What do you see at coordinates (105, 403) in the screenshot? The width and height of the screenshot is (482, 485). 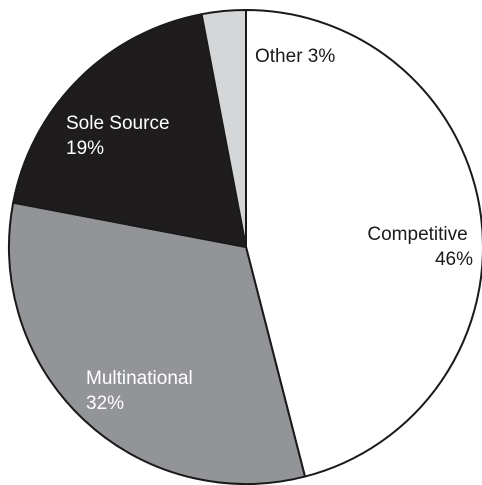 I see `label-multinational-percent: 32%` at bounding box center [105, 403].